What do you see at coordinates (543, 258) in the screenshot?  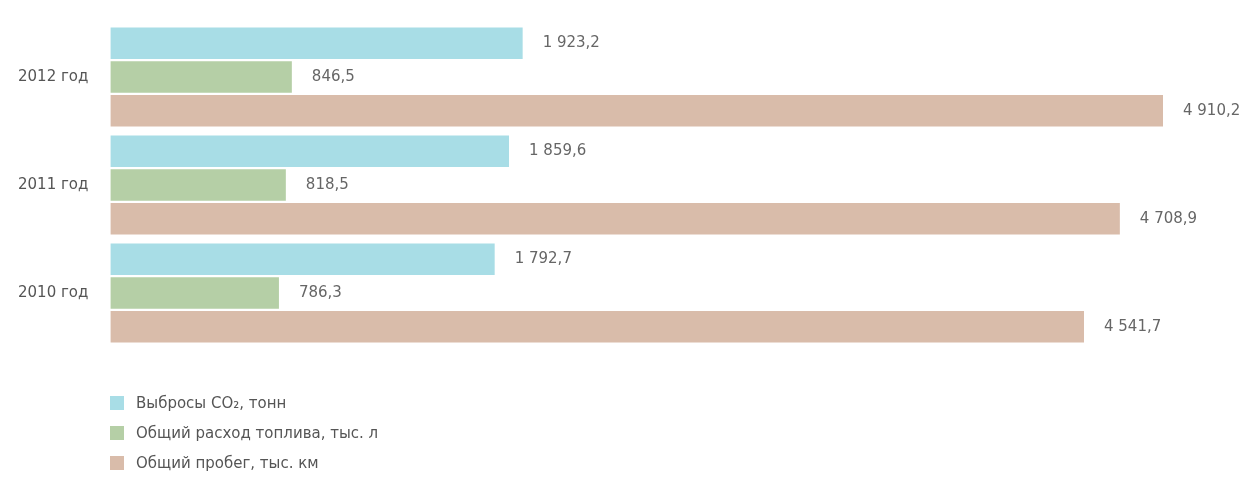 I see `data-label: 1 792,7` at bounding box center [543, 258].